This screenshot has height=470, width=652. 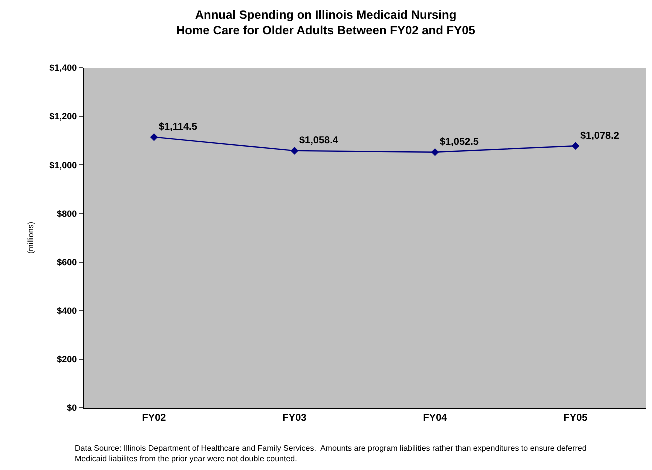 I want to click on y-axis-title: (millions), so click(x=31, y=238).